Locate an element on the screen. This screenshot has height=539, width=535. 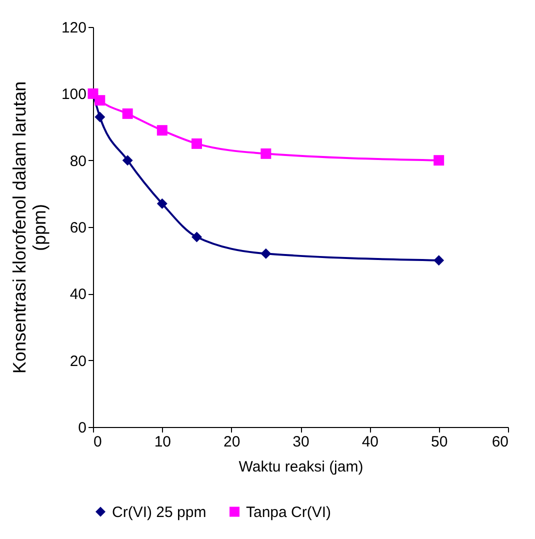
x-tick-label: 60 is located at coordinates (500, 442).